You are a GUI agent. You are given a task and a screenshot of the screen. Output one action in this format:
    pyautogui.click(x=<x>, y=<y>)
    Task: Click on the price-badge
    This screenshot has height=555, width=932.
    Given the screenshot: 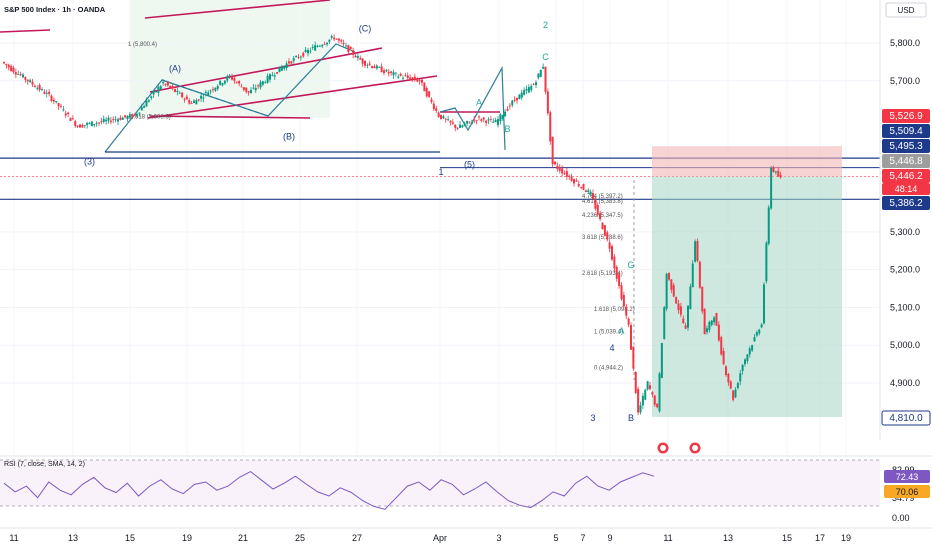 What is the action you would take?
    pyautogui.click(x=906, y=203)
    